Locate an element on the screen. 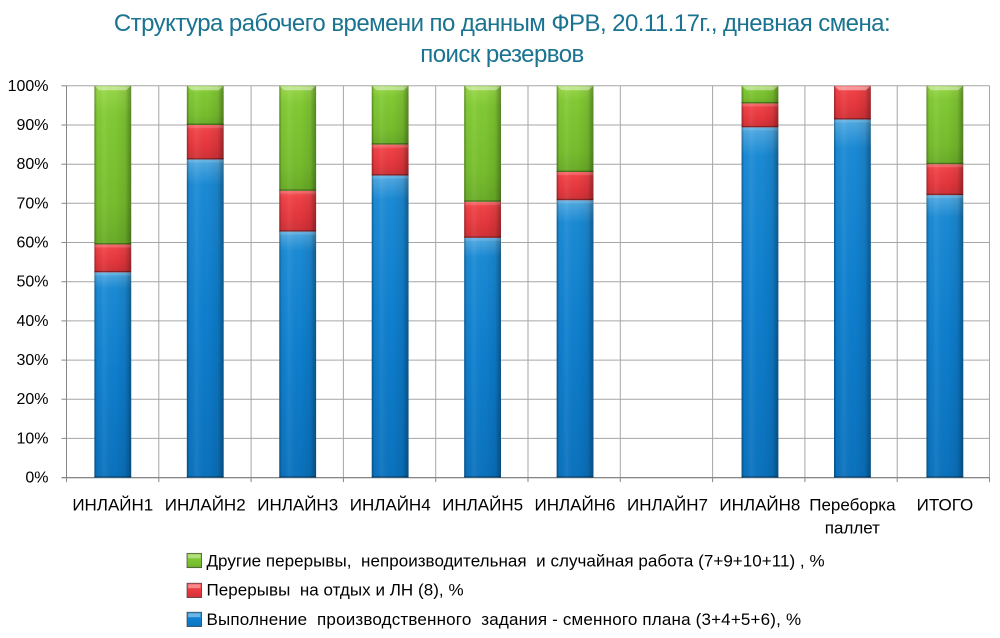 The height and width of the screenshot is (638, 1000). svg-text: ИНЛАЙН8 is located at coordinates (759, 505).